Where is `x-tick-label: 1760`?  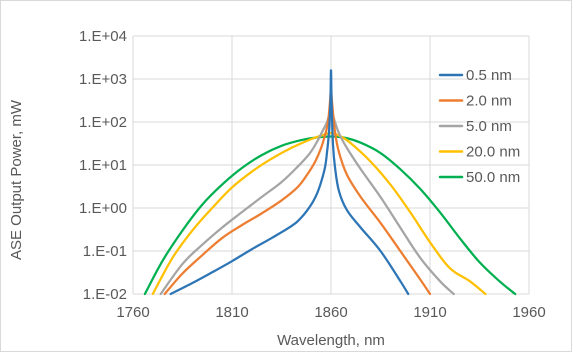 x-tick-label: 1760 is located at coordinates (132, 312).